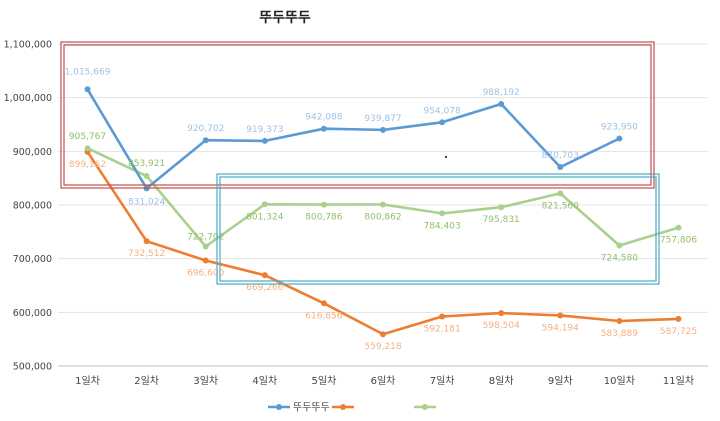 The width and height of the screenshot is (720, 421). Describe the element at coordinates (28, 98) in the screenshot. I see `y-tick-label: 1,000,000` at that location.